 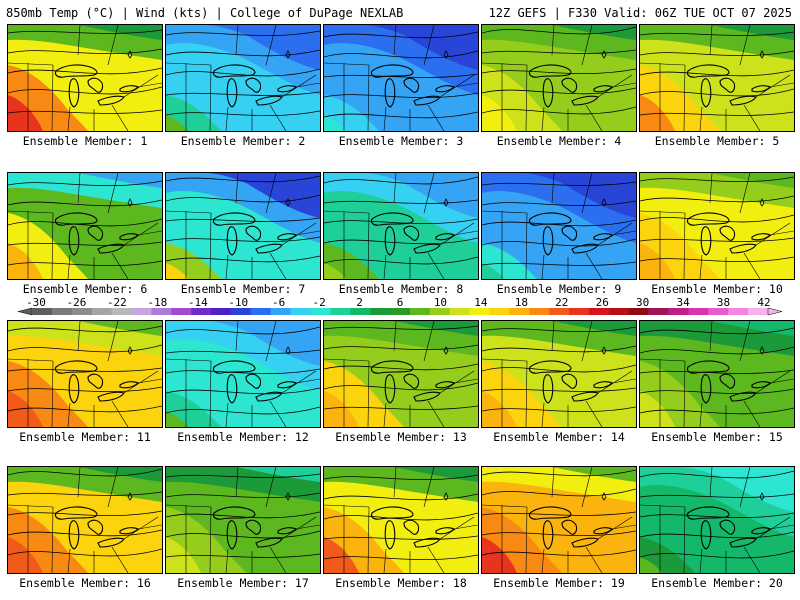 I want to click on colorbar-tick-label: 22, so click(x=561, y=302).